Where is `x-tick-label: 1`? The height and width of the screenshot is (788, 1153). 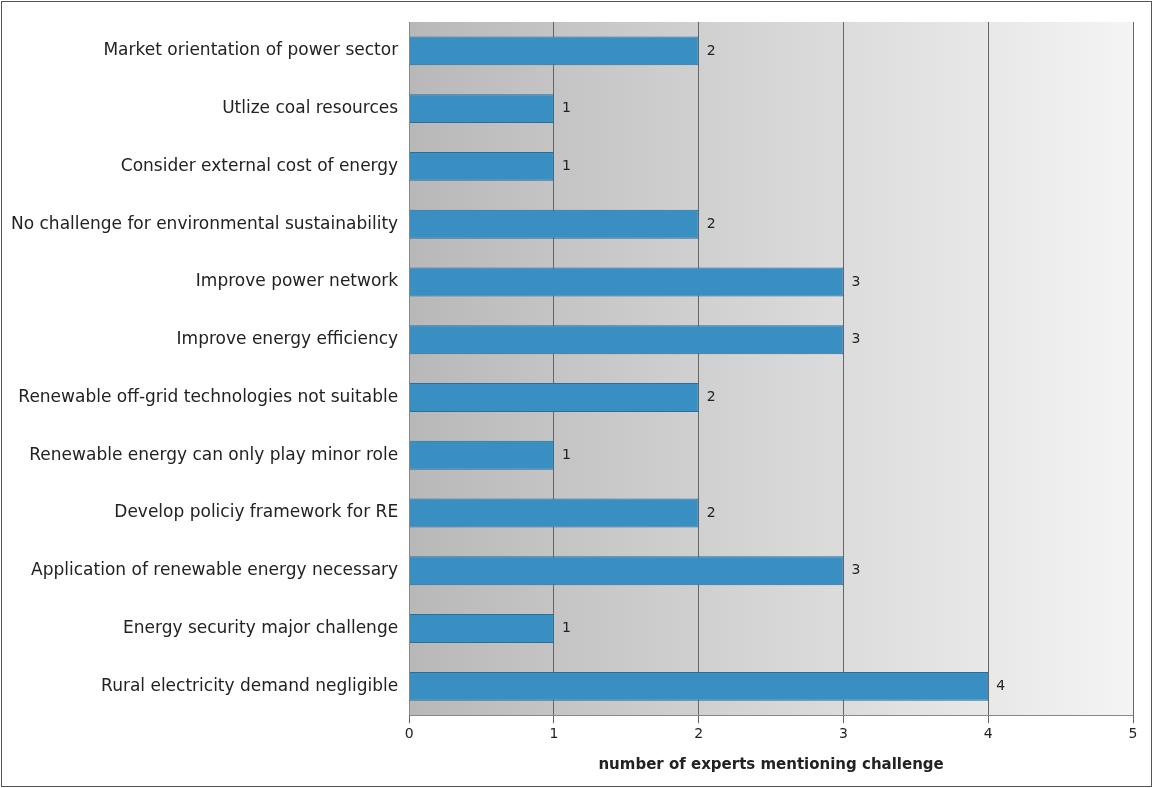
x-tick-label: 1 is located at coordinates (554, 733).